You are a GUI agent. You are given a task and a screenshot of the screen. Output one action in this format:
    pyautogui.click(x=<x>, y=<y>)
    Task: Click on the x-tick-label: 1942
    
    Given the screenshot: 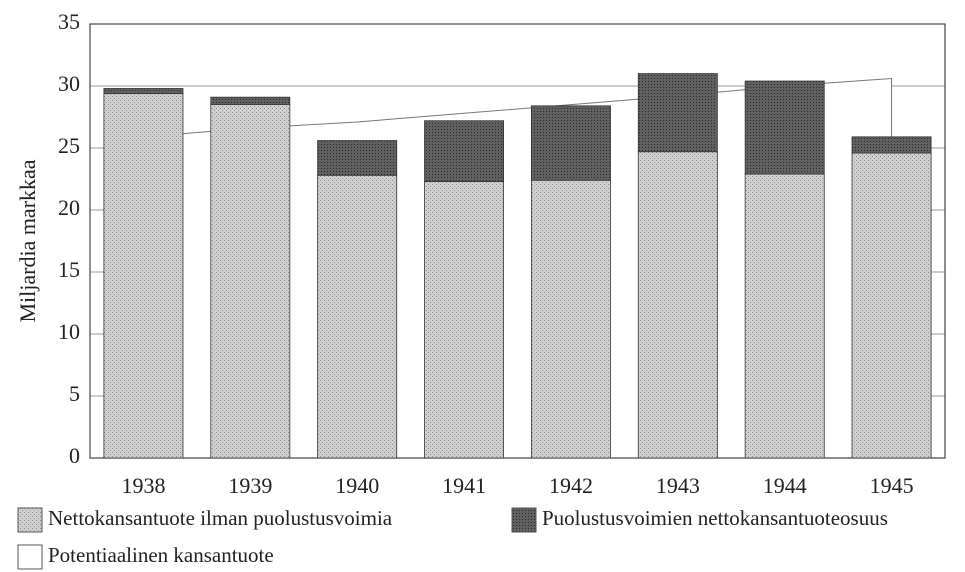 What is the action you would take?
    pyautogui.click(x=571, y=485)
    